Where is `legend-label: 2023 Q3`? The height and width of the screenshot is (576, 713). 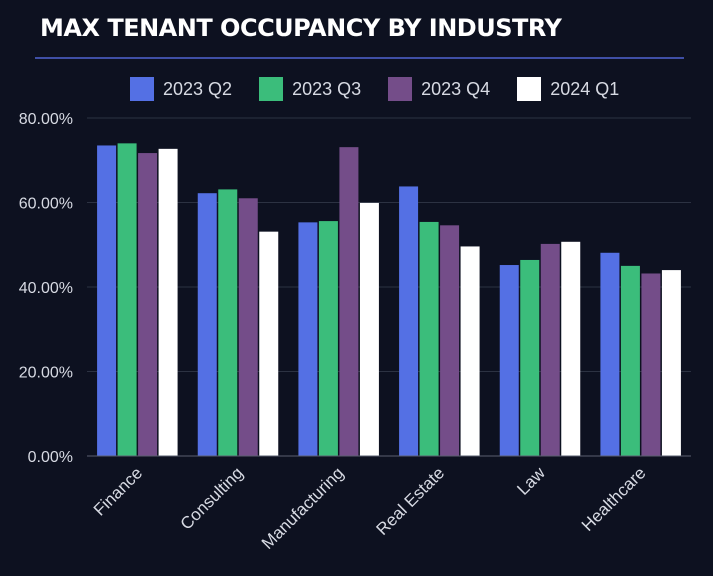 legend-label: 2023 Q3 is located at coordinates (327, 88).